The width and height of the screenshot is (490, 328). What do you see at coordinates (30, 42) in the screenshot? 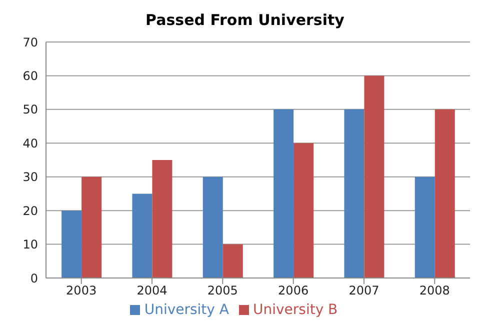
I see `y-tick-label: 70` at bounding box center [30, 42].